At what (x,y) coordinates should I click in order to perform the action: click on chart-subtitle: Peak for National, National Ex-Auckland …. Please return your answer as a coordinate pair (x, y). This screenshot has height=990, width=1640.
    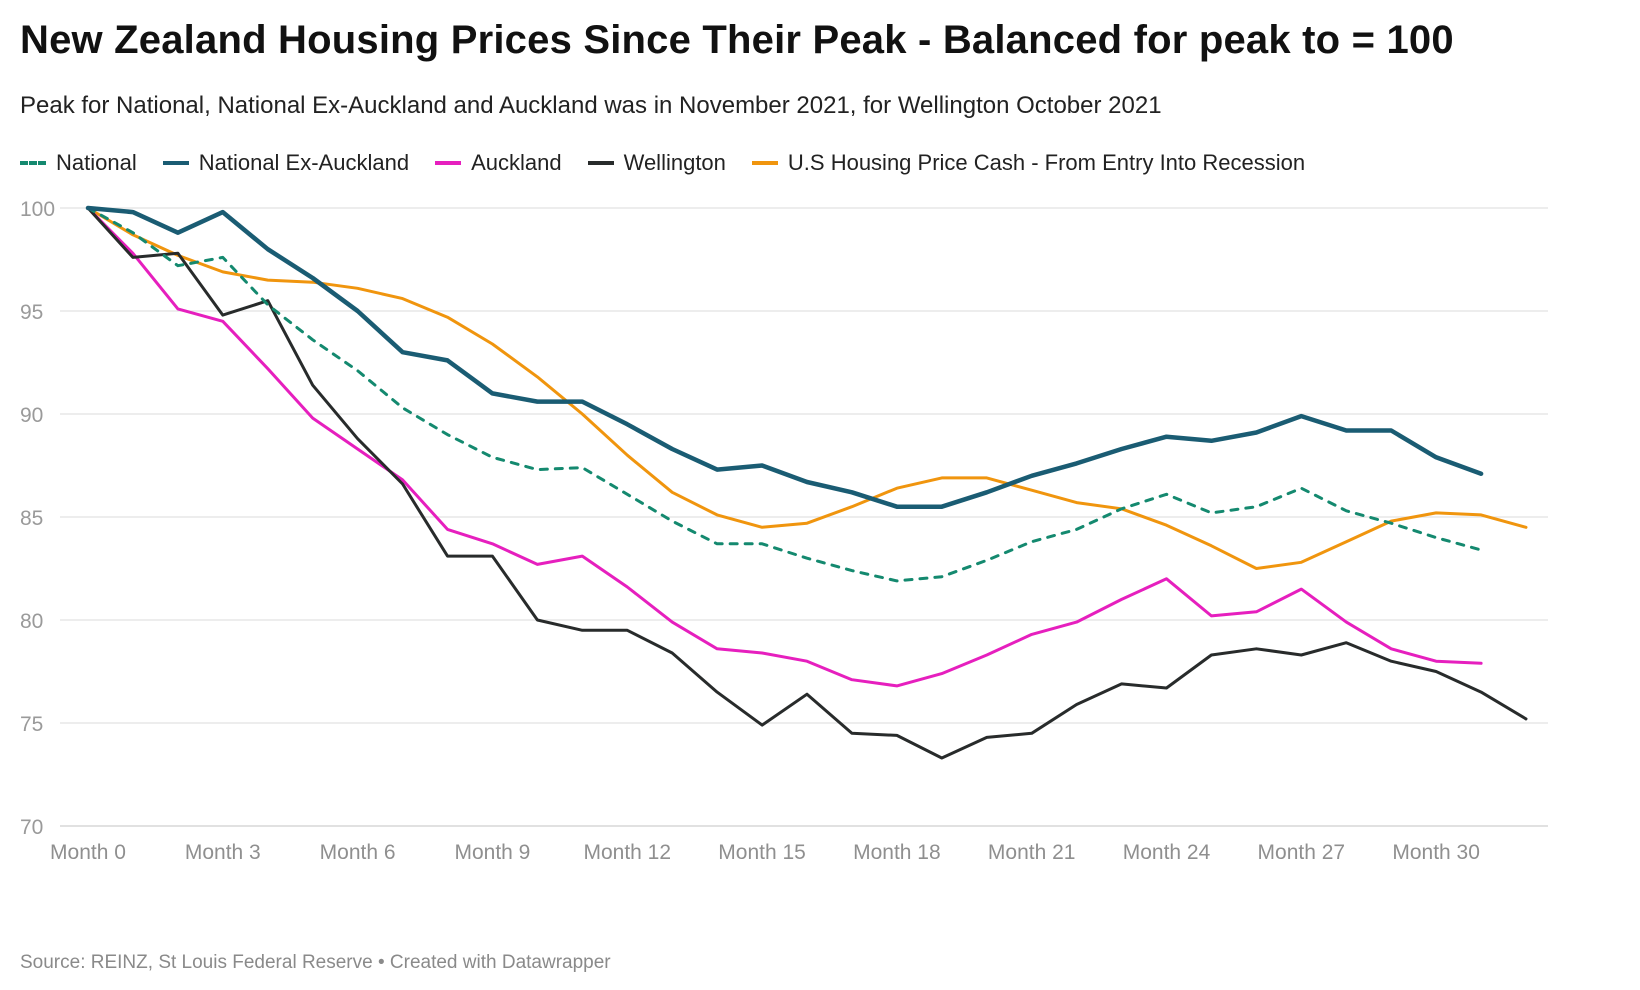
    Looking at the image, I should click on (591, 105).